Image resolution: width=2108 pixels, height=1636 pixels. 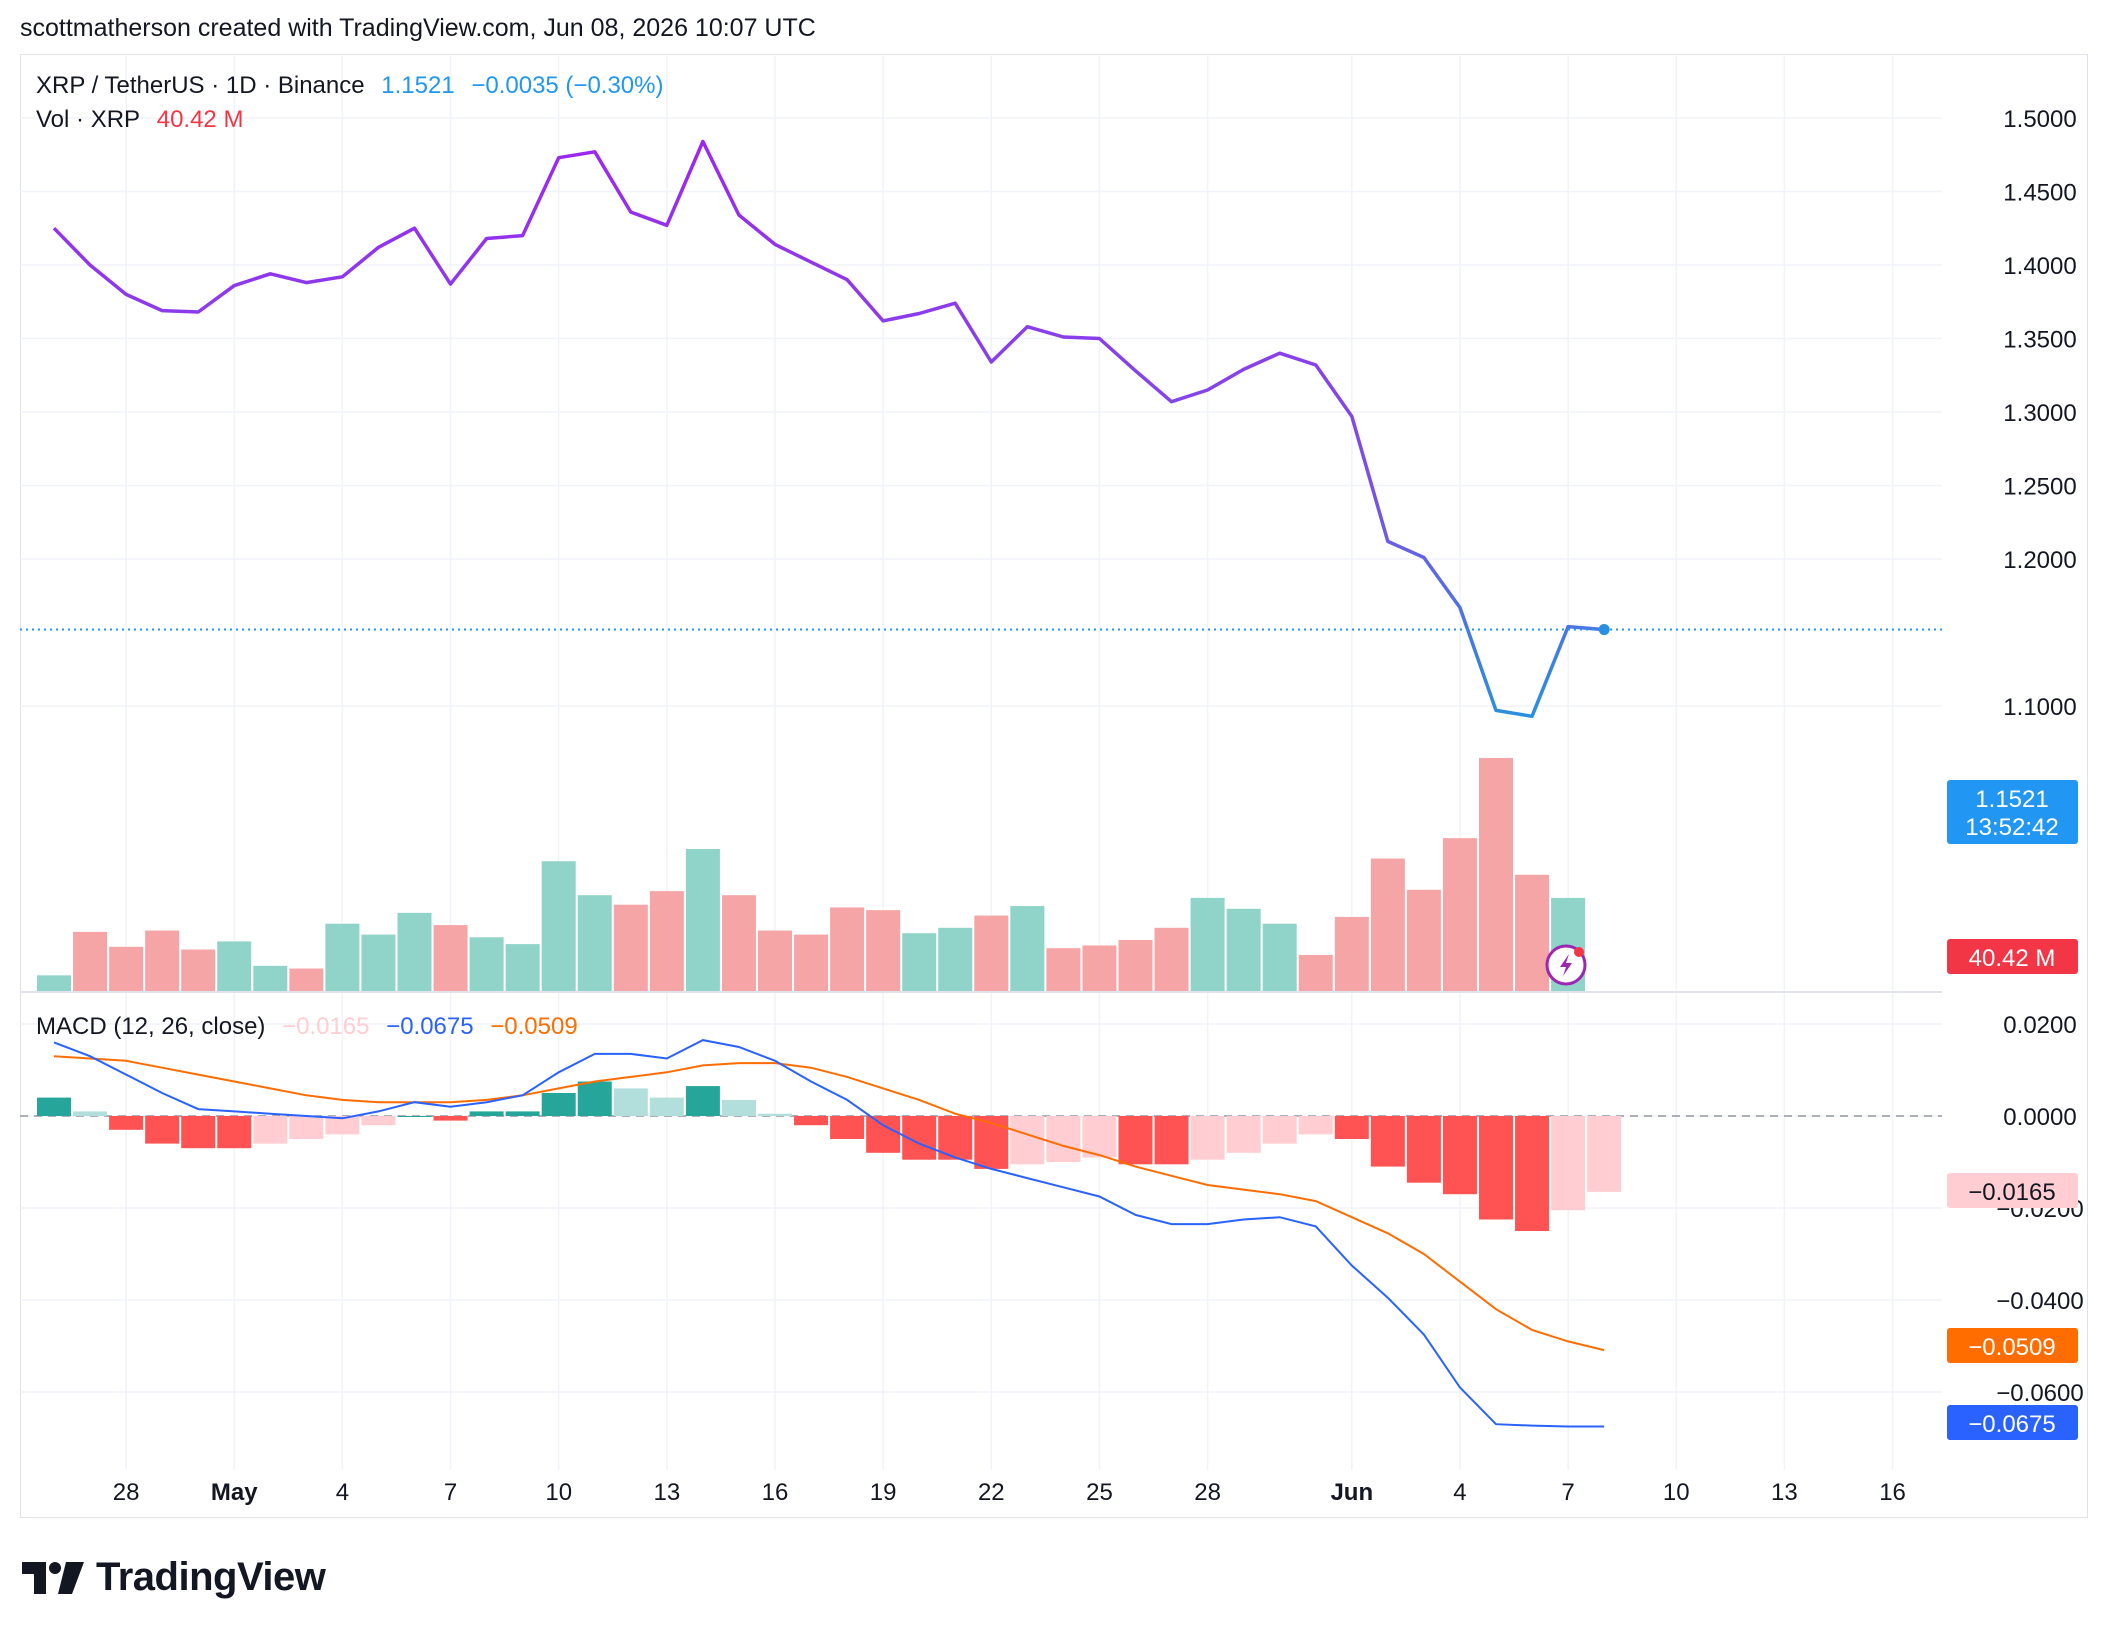 What do you see at coordinates (88, 119) in the screenshot?
I see `volume-title: Vol · XRP` at bounding box center [88, 119].